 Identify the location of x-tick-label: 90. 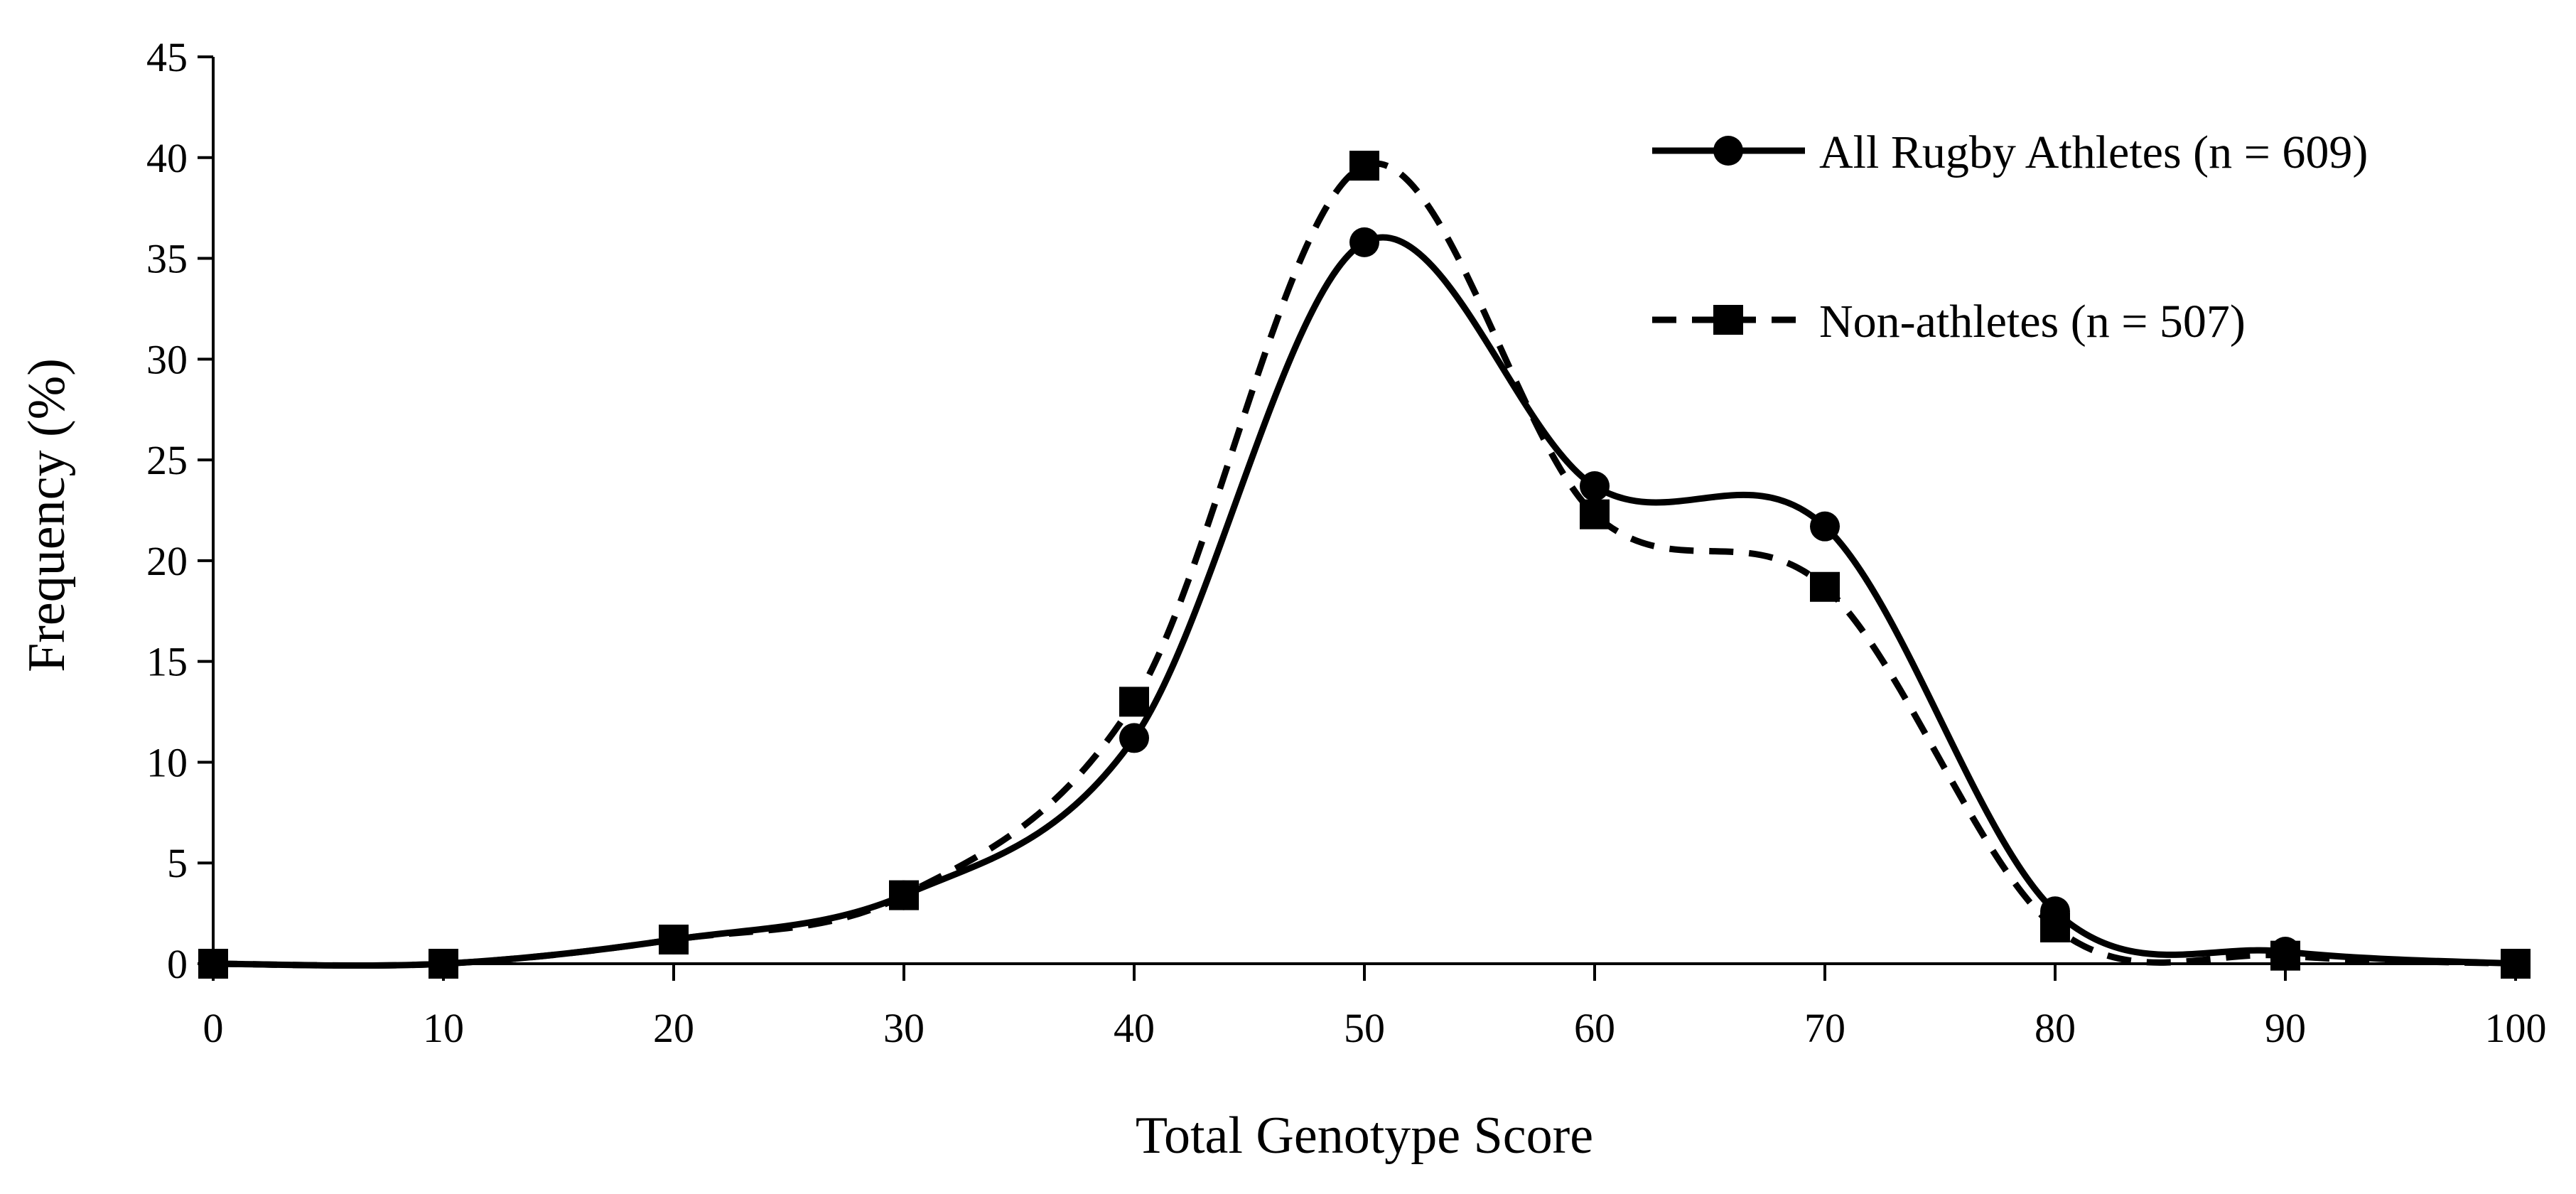
(2285, 1028).